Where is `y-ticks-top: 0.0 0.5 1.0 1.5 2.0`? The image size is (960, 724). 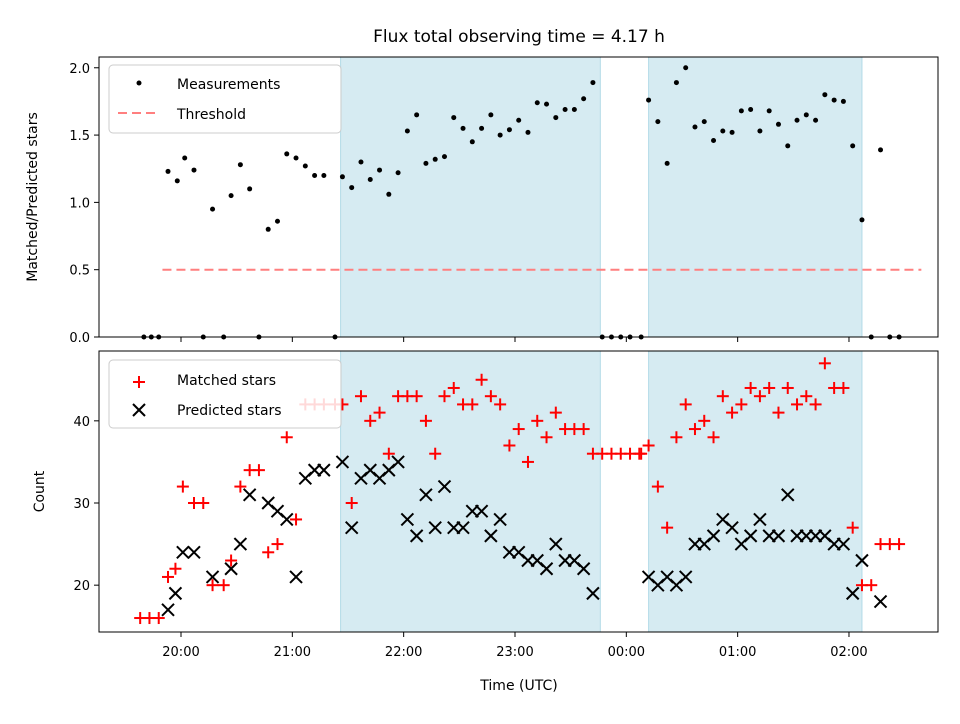 y-ticks-top: 0.0 0.5 1.0 1.5 2.0 is located at coordinates (84, 204).